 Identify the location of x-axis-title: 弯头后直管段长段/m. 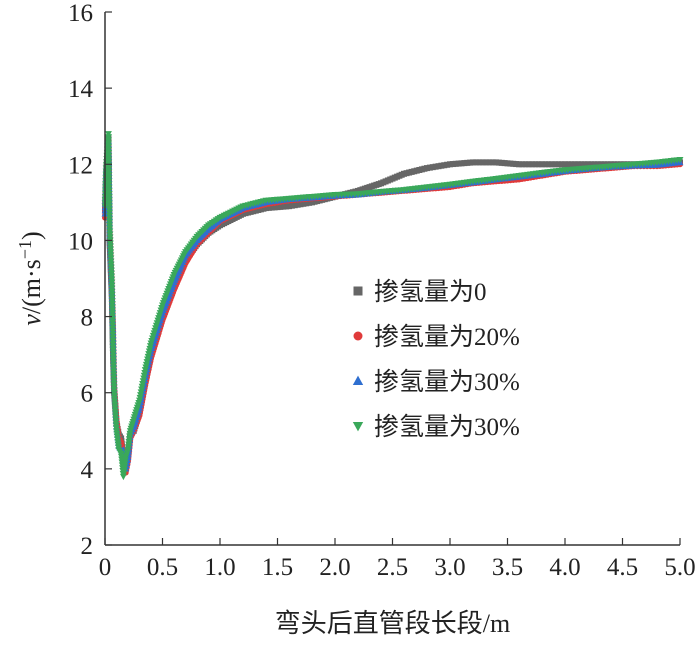
(392, 623).